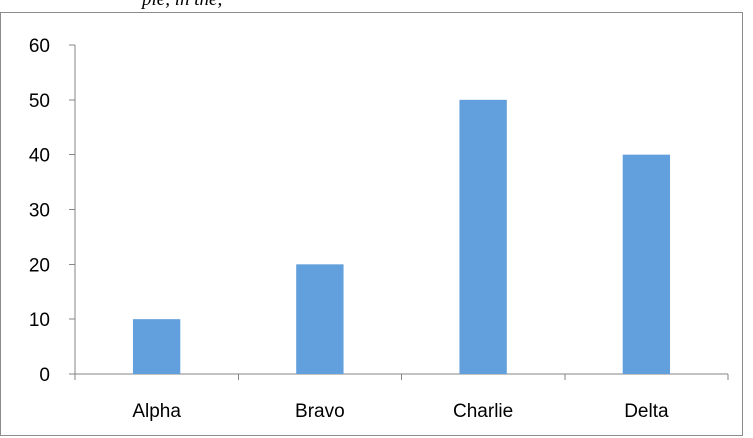 The width and height of the screenshot is (753, 438). I want to click on x-category-label: Bravo, so click(320, 411).